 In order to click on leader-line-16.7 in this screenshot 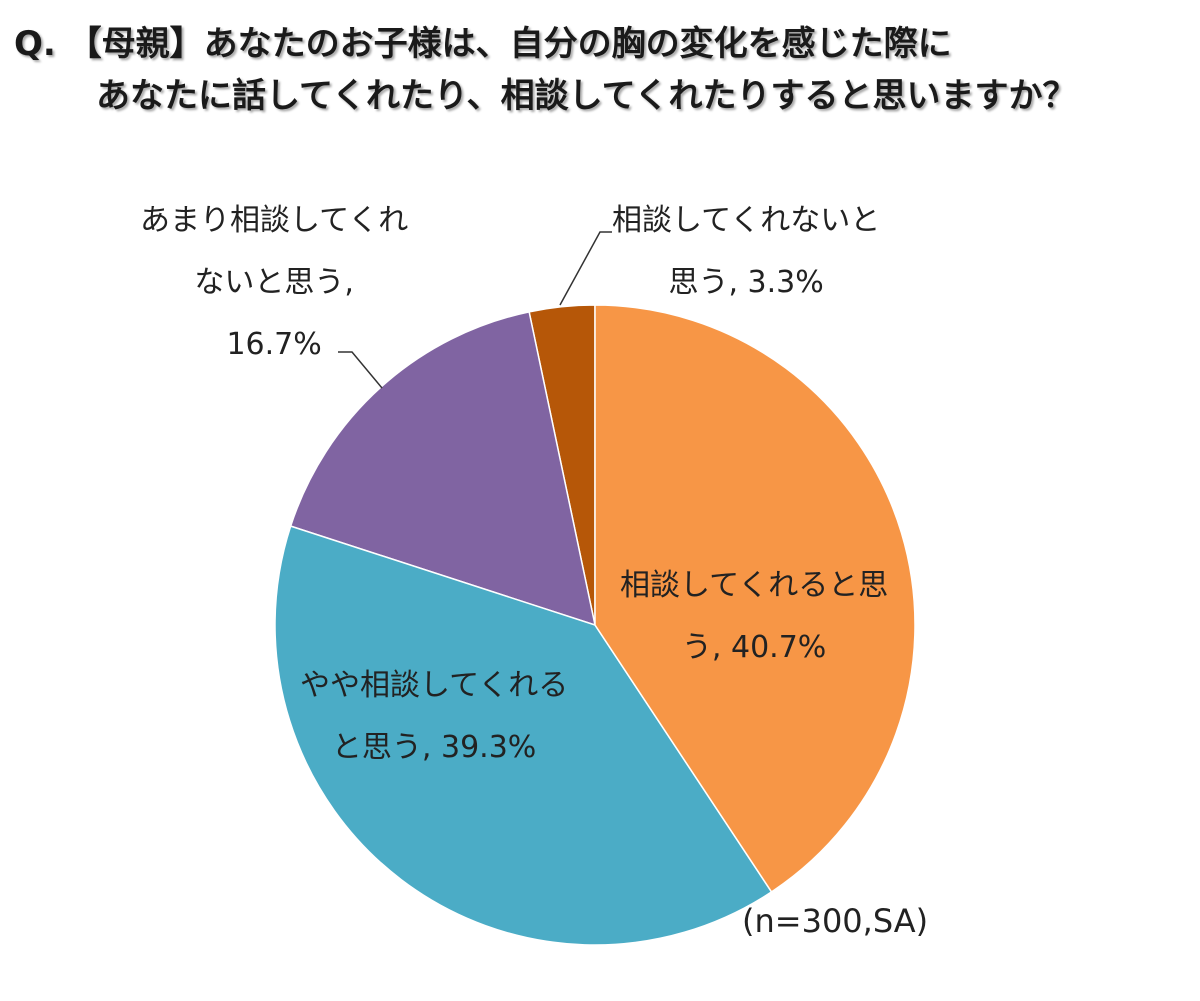, I will do `click(360, 370)`.